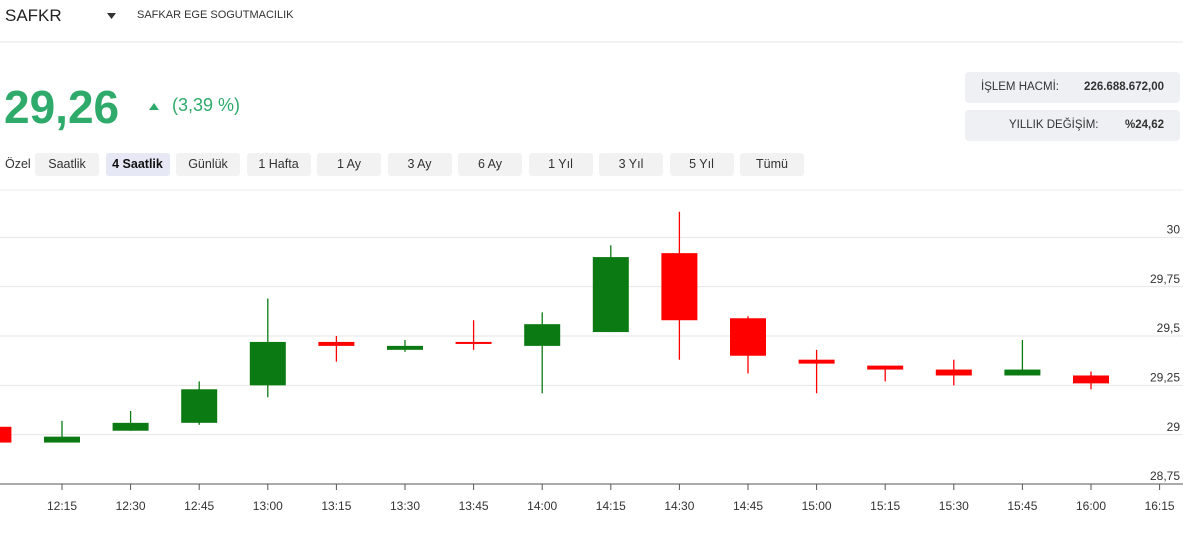 The height and width of the screenshot is (533, 1200). Describe the element at coordinates (419, 164) in the screenshot. I see `range-tab: 3 Ay` at that location.